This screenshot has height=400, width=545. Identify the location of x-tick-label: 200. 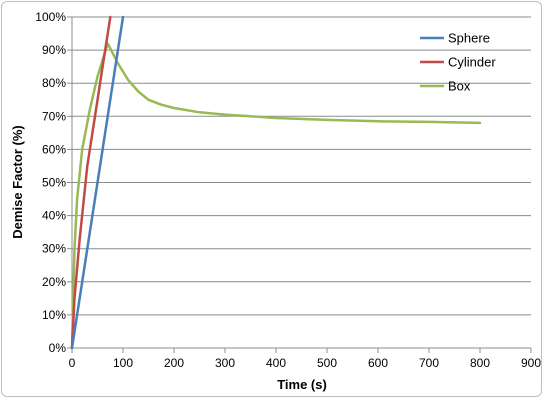
(174, 363).